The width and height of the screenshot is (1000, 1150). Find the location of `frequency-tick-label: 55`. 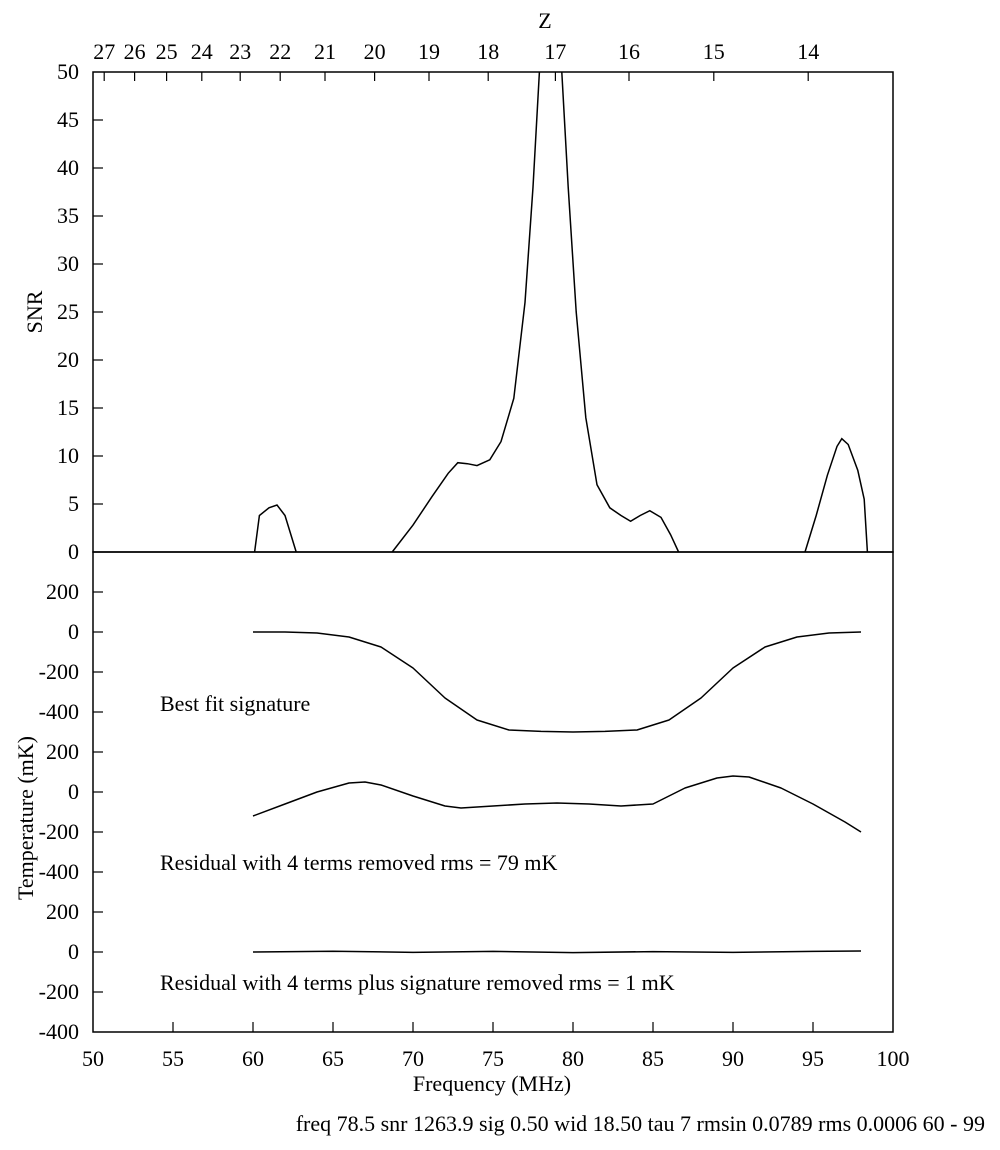

frequency-tick-label: 55 is located at coordinates (173, 1058).